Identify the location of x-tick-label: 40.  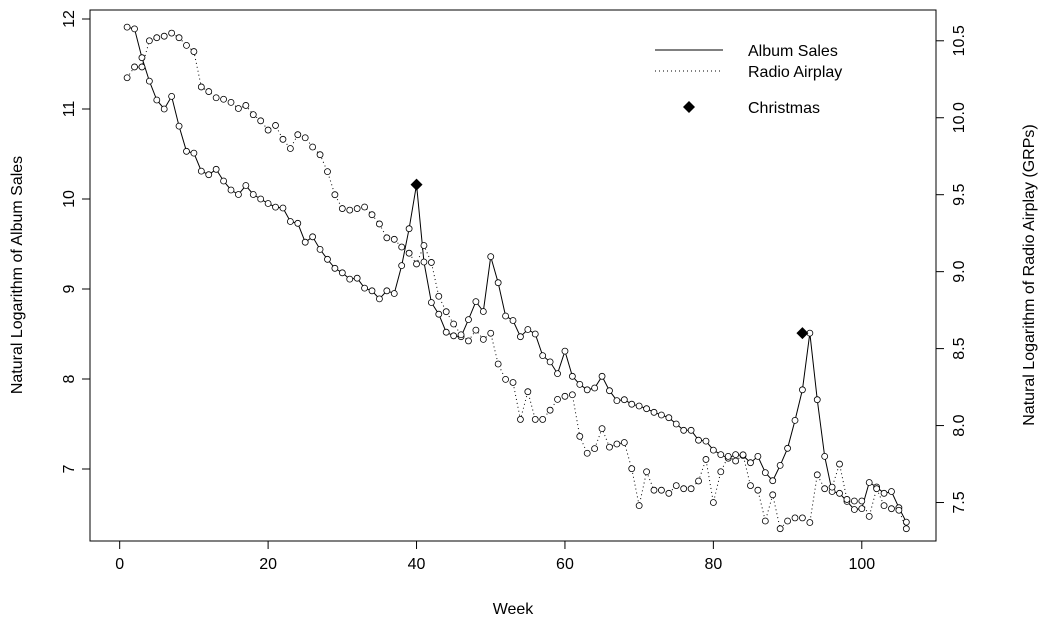
(417, 564).